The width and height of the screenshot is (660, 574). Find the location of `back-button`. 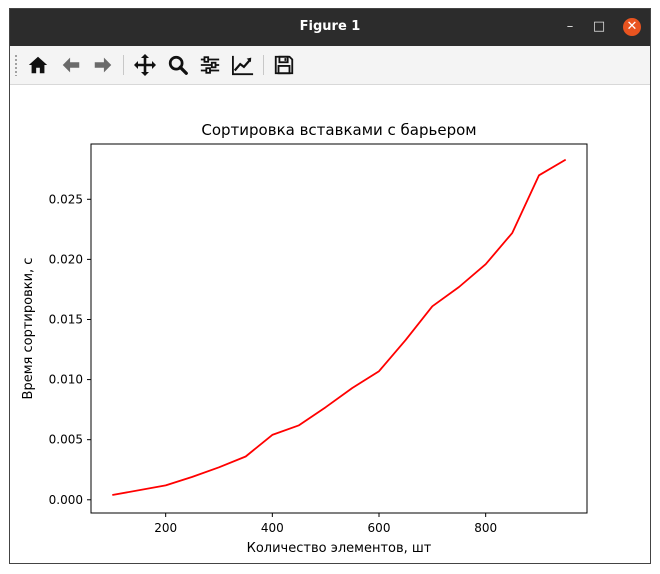

back-button is located at coordinates (71, 65).